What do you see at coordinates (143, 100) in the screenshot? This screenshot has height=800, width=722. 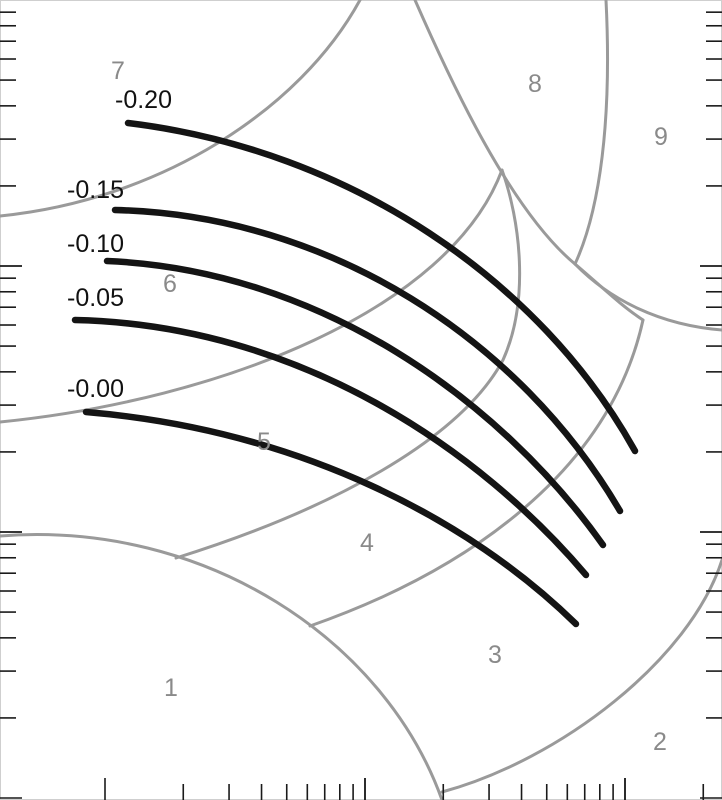 I see `curve-label-minus-0-20: -0.20` at bounding box center [143, 100].